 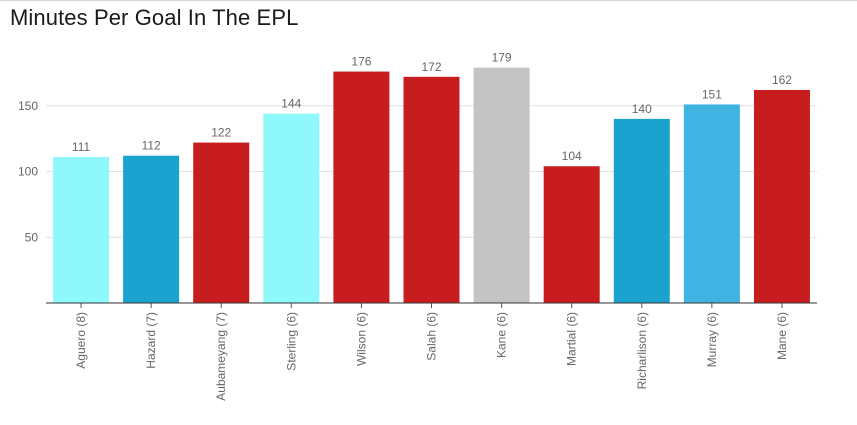 I want to click on x-tick-label: Murray (6), so click(x=712, y=339).